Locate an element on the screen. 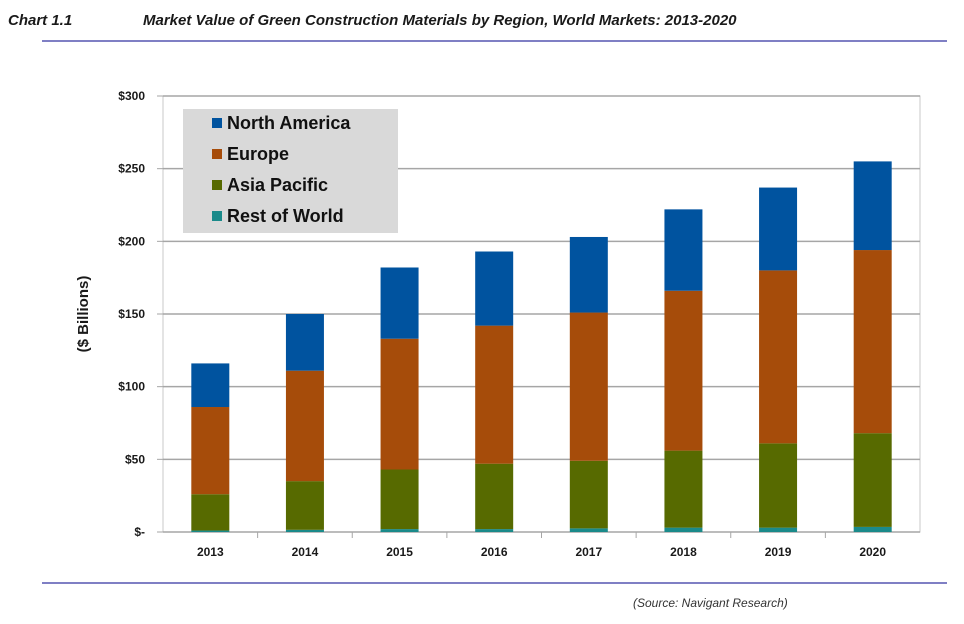  x-tick-label: 2020 is located at coordinates (872, 552).